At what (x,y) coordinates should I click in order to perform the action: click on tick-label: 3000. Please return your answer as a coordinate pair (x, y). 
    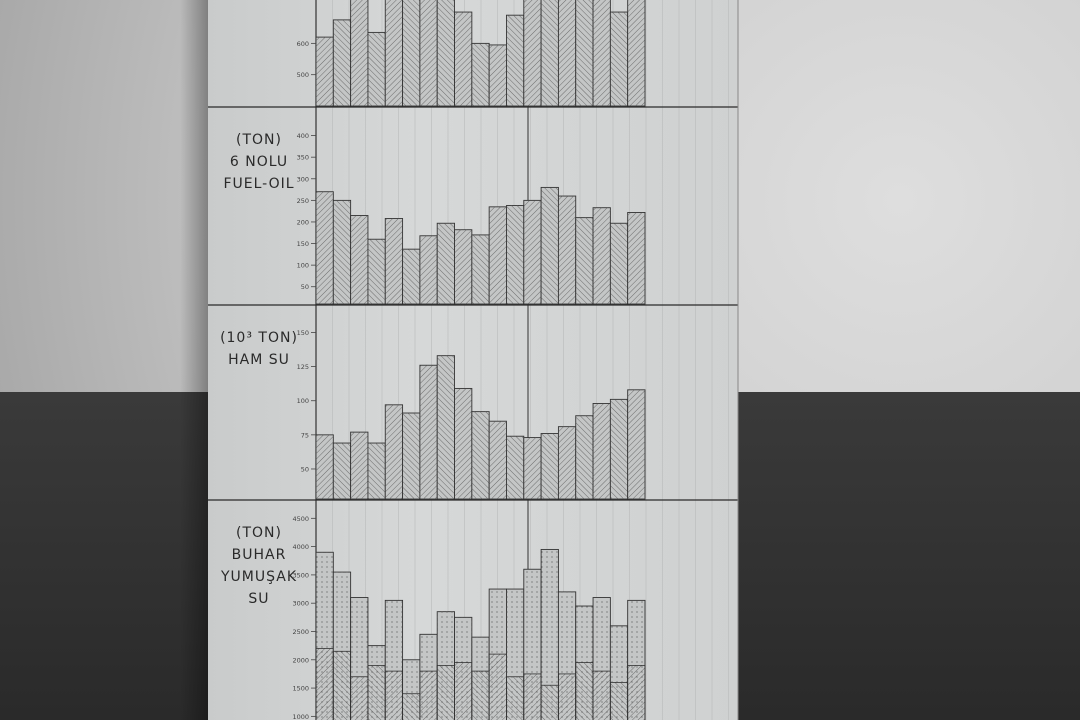
    Looking at the image, I should click on (300, 604).